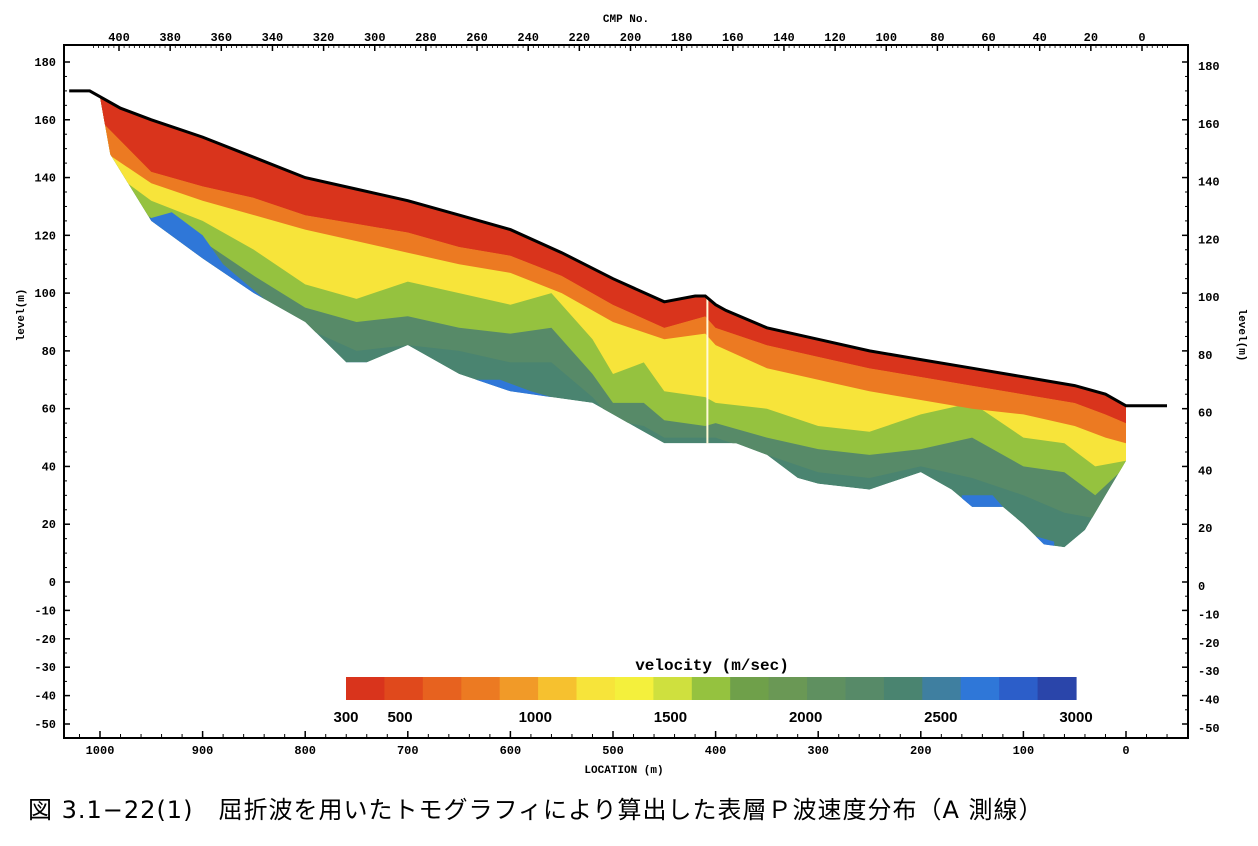 This screenshot has width=1258, height=846. Describe the element at coordinates (45, 294) in the screenshot. I see `y-tick-label-left: 100` at that location.